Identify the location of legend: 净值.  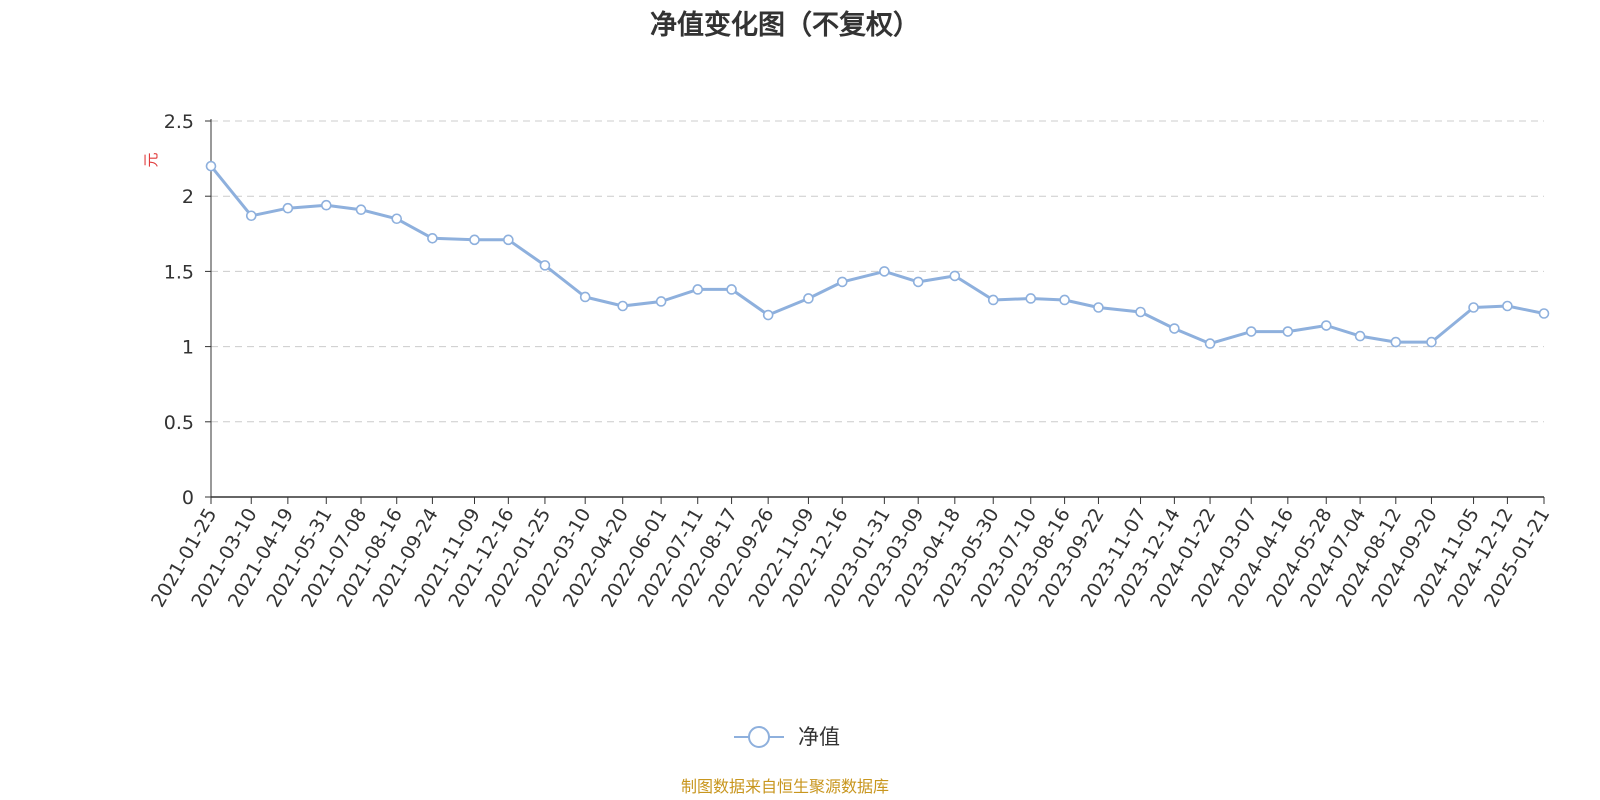
(787, 737).